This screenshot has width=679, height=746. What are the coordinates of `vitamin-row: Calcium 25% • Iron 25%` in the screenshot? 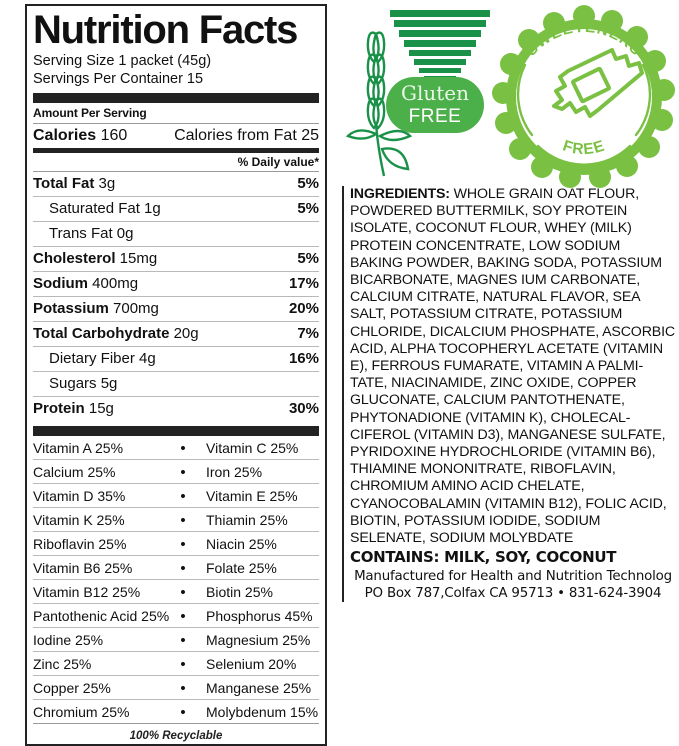 It's located at (176, 471).